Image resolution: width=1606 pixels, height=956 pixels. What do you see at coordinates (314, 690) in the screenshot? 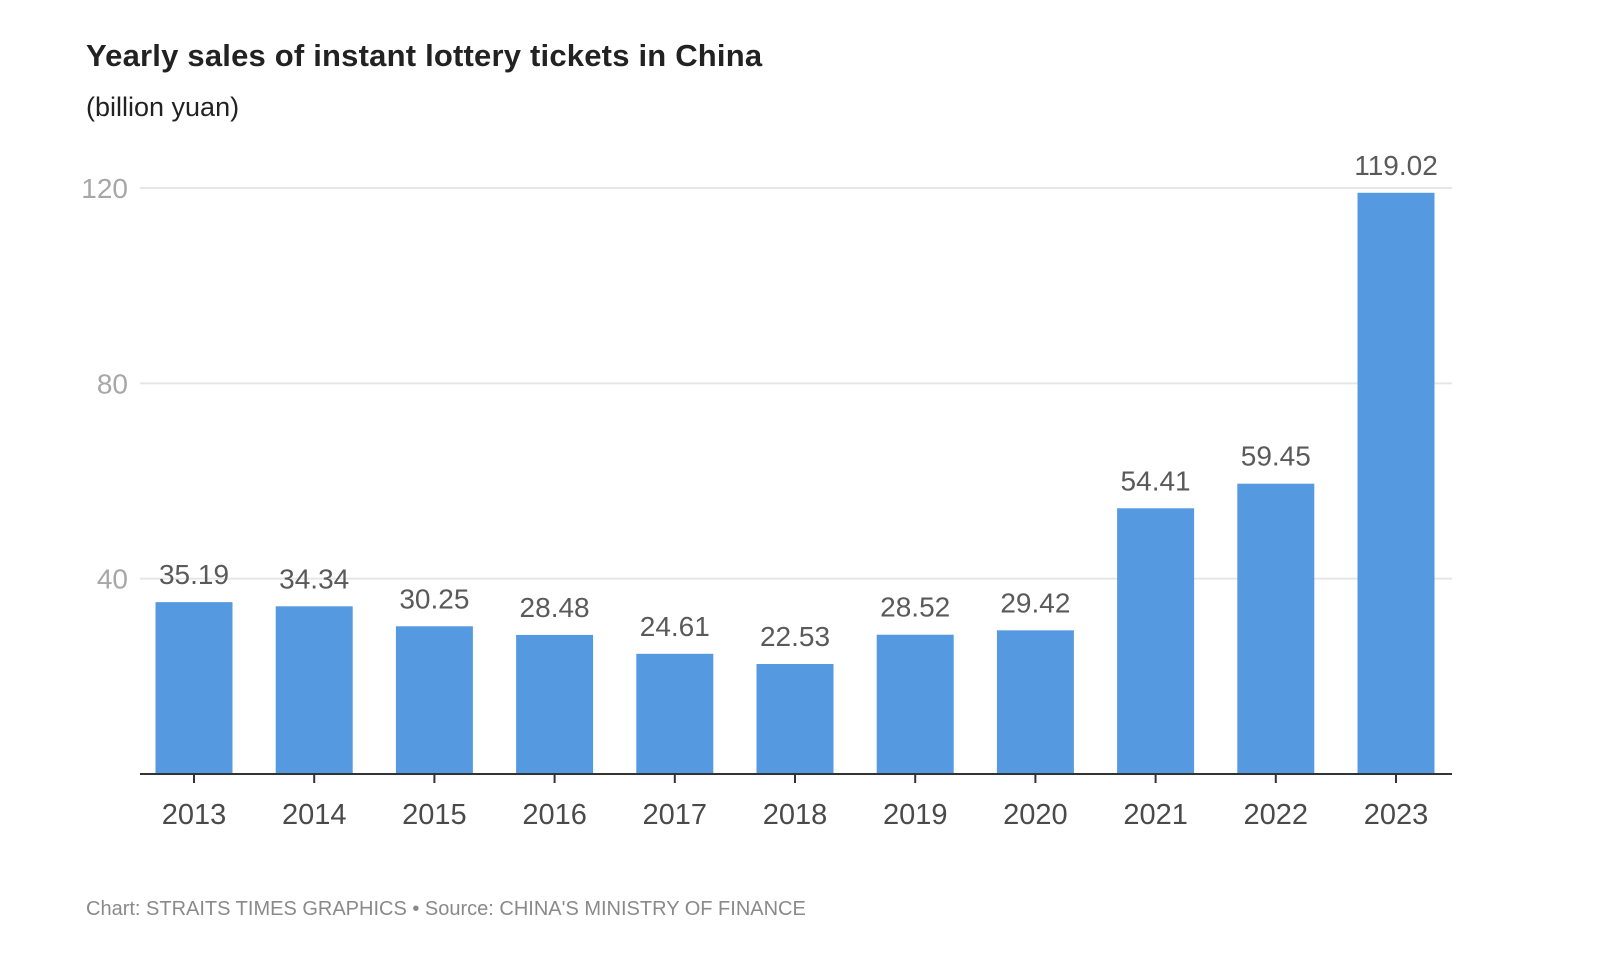
I see `bar-2014` at bounding box center [314, 690].